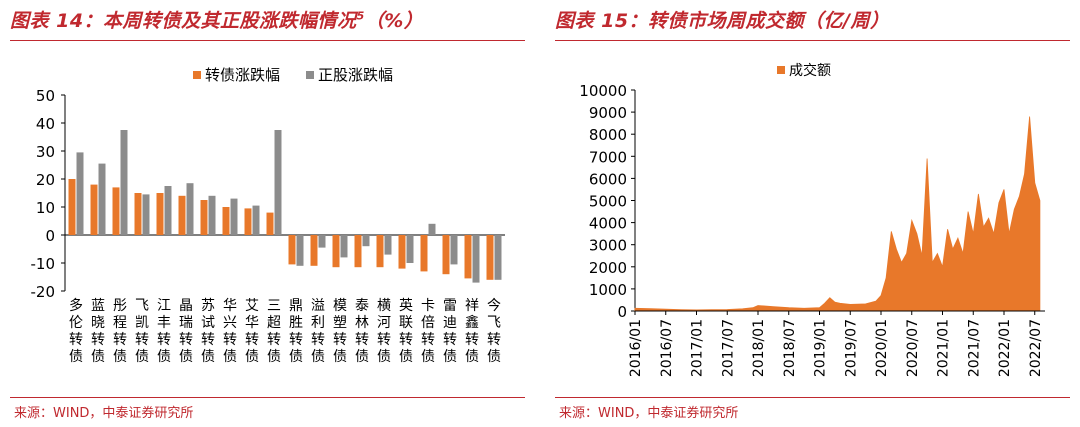 The width and height of the screenshot is (1080, 427). Describe the element at coordinates (913, 348) in the screenshot. I see `x-tick-label: 2020/07` at that location.